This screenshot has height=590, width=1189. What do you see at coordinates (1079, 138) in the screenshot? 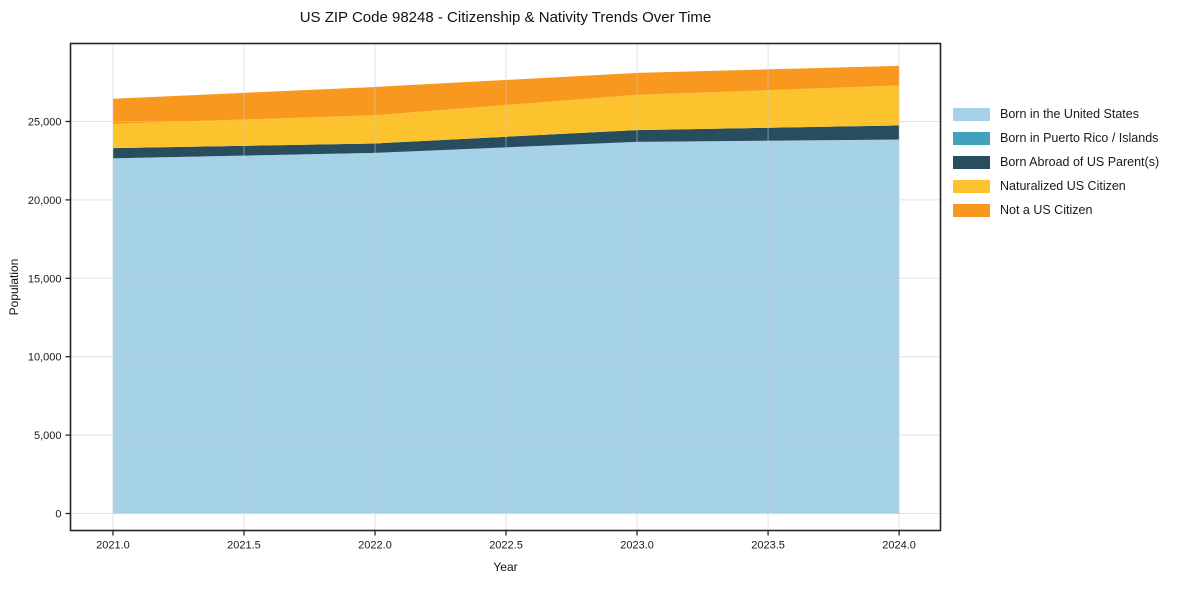
I see `legend-label: Born in Puerto Rico / Islands` at bounding box center [1079, 138].